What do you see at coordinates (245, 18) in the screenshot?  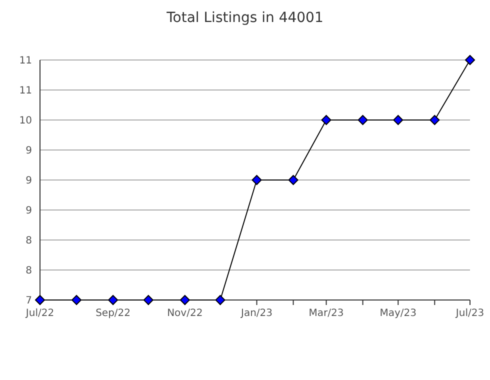 I see `chart-title: Total Listings in 44001` at bounding box center [245, 18].